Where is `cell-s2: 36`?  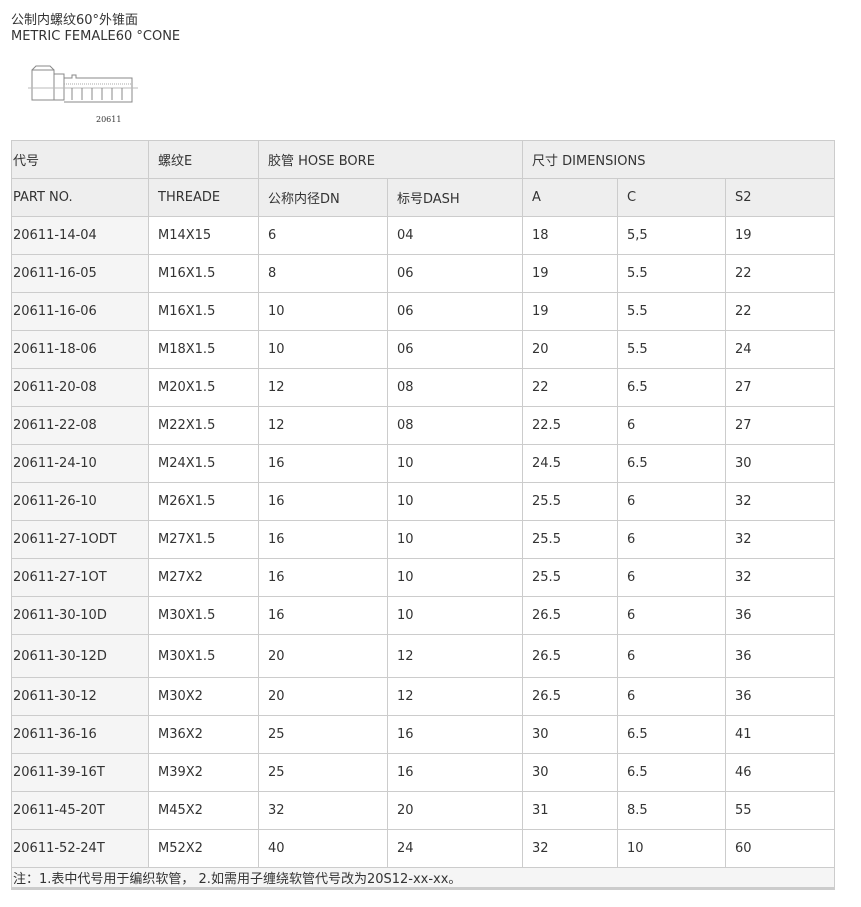
cell-s2: 36 is located at coordinates (780, 615).